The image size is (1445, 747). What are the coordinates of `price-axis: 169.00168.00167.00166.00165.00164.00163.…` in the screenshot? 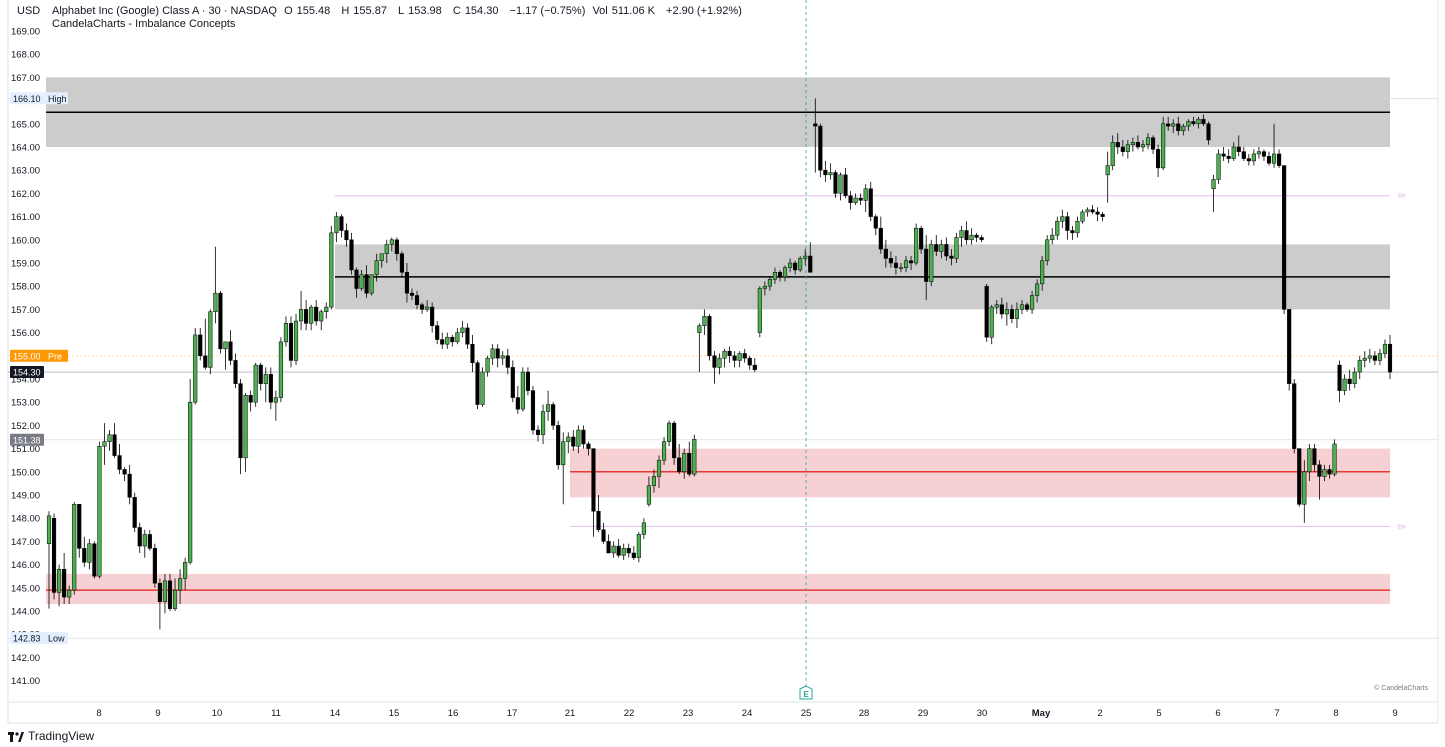 It's located at (39, 357).